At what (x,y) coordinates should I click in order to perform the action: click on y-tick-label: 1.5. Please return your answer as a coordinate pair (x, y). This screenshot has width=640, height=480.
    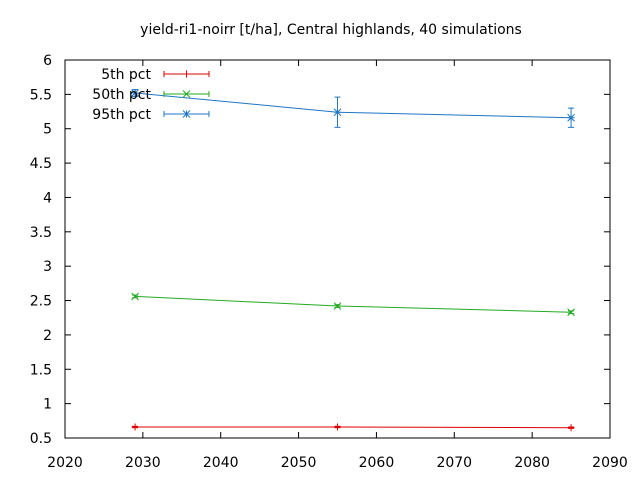
    Looking at the image, I should click on (41, 370).